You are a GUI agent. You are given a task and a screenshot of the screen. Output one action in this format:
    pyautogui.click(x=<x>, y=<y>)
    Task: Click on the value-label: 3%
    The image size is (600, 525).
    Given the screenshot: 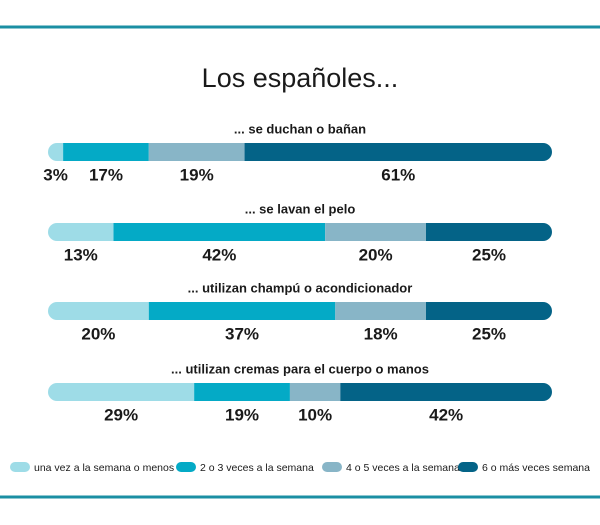 What is the action you would take?
    pyautogui.click(x=55, y=174)
    